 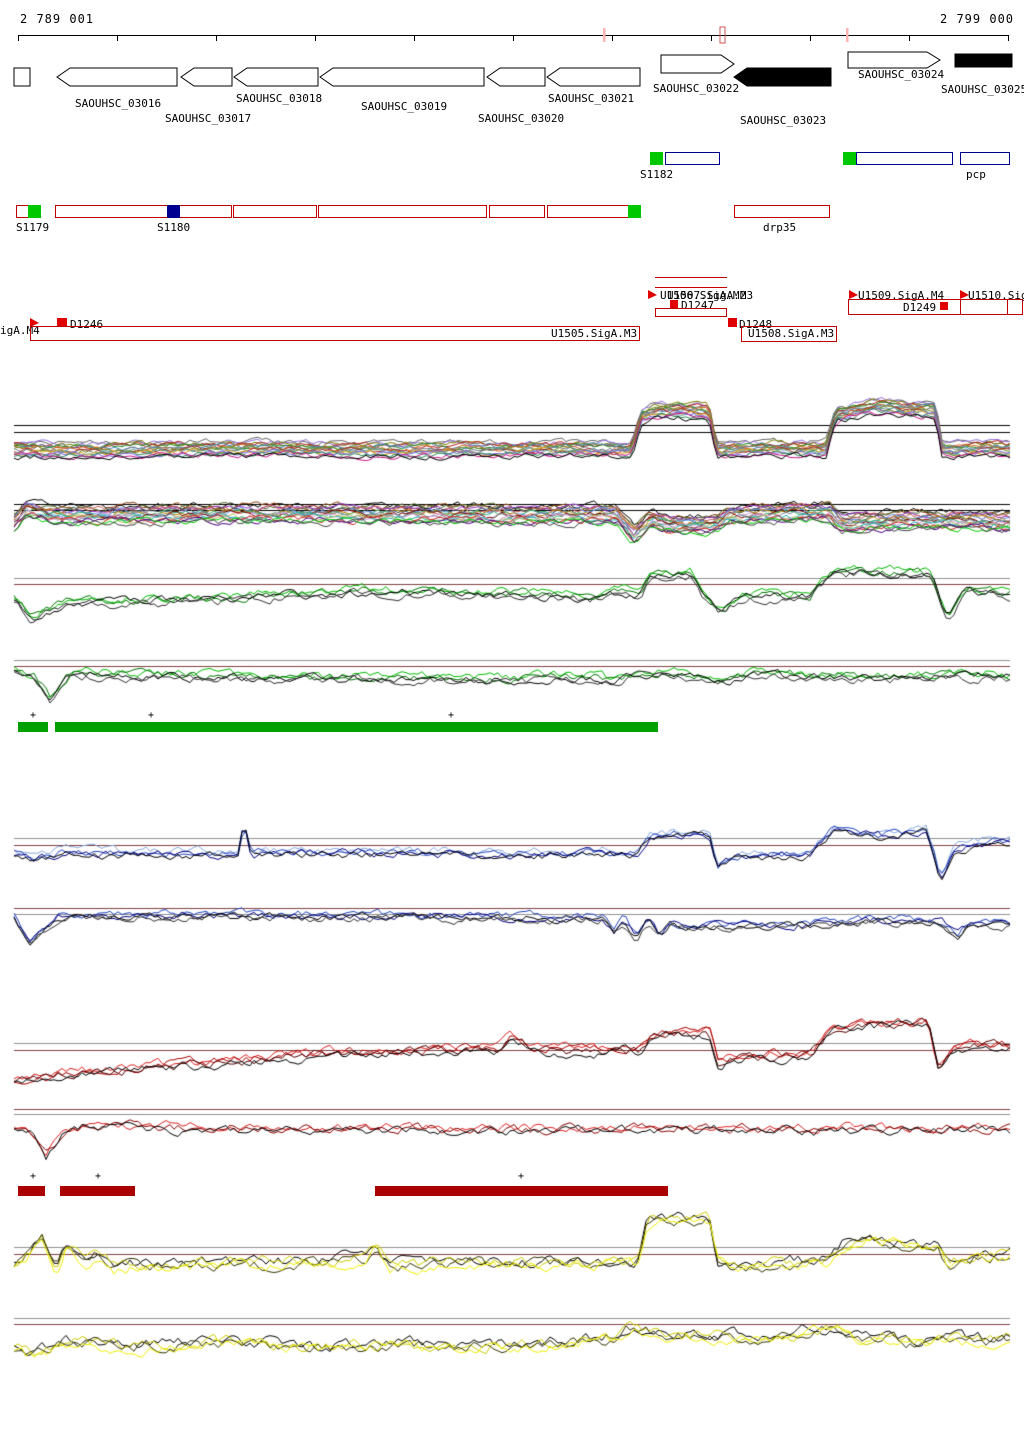 I want to click on annotation-label: D1246, so click(x=87, y=324).